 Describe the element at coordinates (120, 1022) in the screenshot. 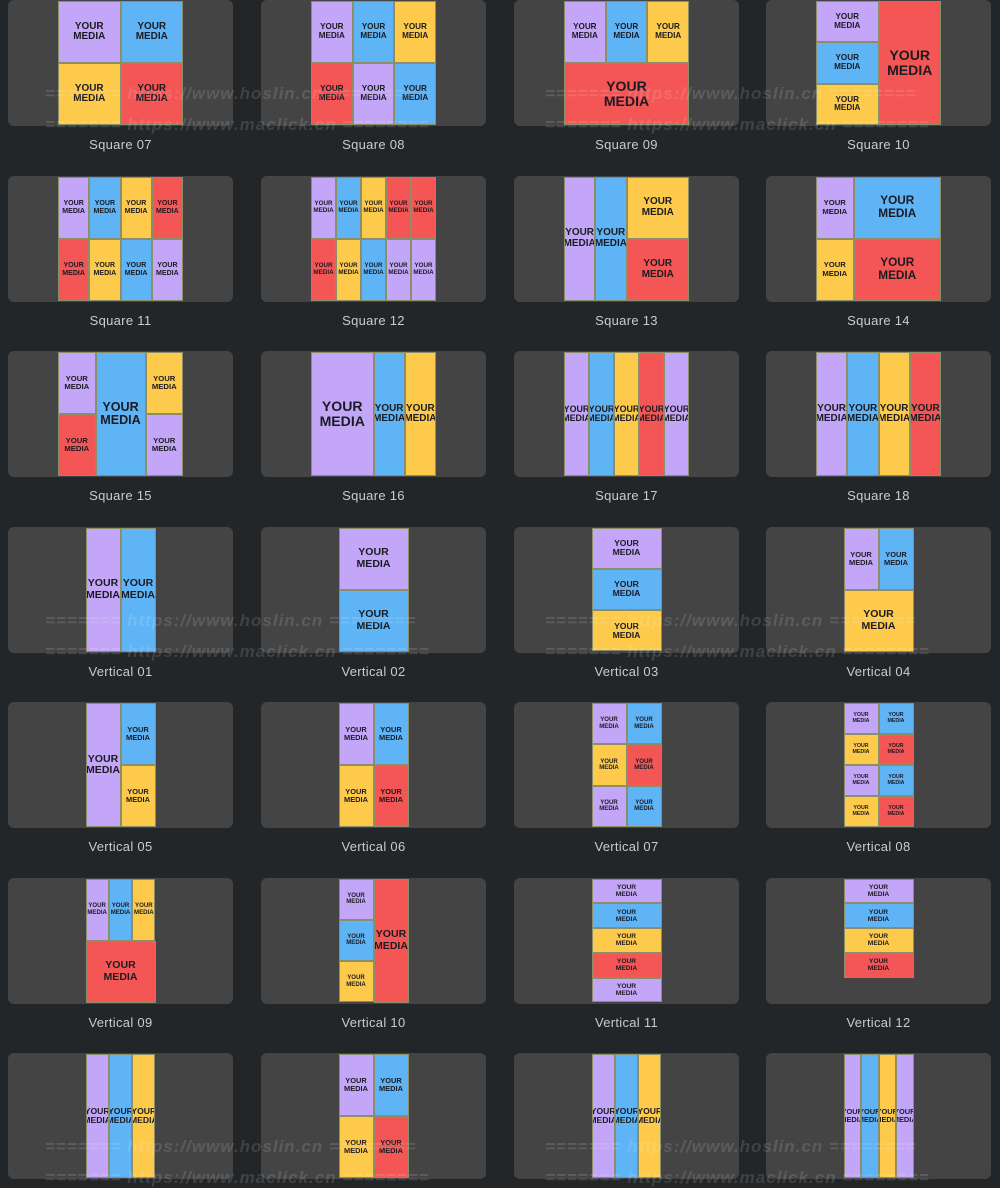

I see `card-label: Vertical 09` at that location.